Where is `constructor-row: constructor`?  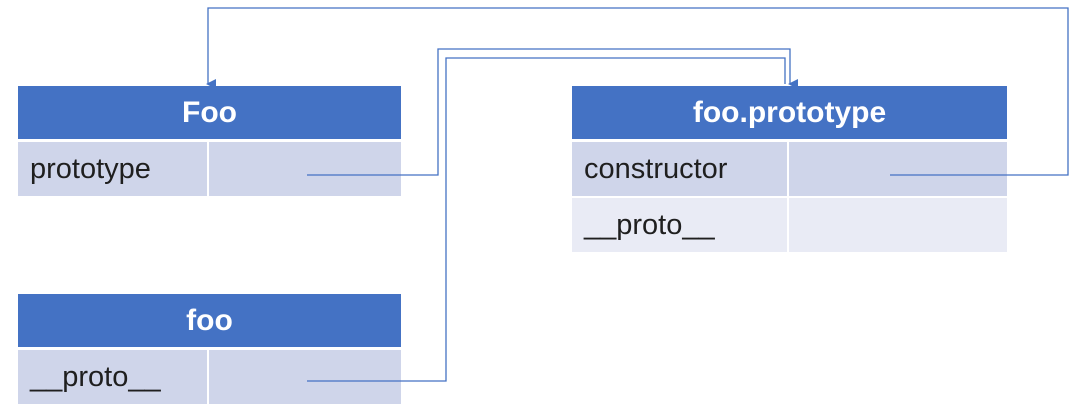
constructor-row: constructor is located at coordinates (789, 170).